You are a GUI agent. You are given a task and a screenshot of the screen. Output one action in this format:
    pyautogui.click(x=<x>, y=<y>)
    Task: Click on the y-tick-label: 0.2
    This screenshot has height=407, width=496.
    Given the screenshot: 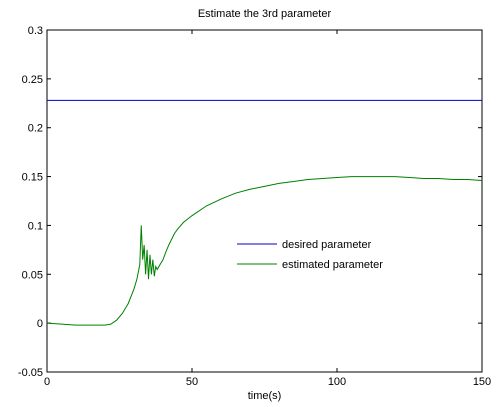 What is the action you would take?
    pyautogui.click(x=35, y=129)
    